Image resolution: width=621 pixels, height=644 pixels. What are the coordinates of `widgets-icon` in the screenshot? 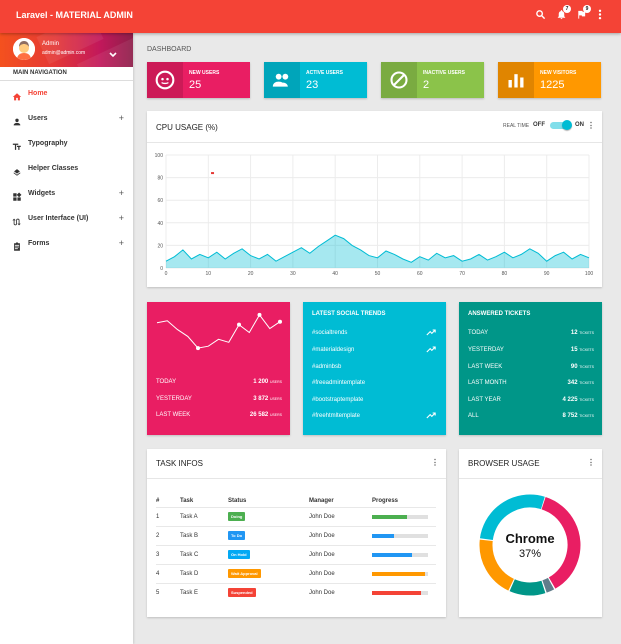 It's located at (17, 195).